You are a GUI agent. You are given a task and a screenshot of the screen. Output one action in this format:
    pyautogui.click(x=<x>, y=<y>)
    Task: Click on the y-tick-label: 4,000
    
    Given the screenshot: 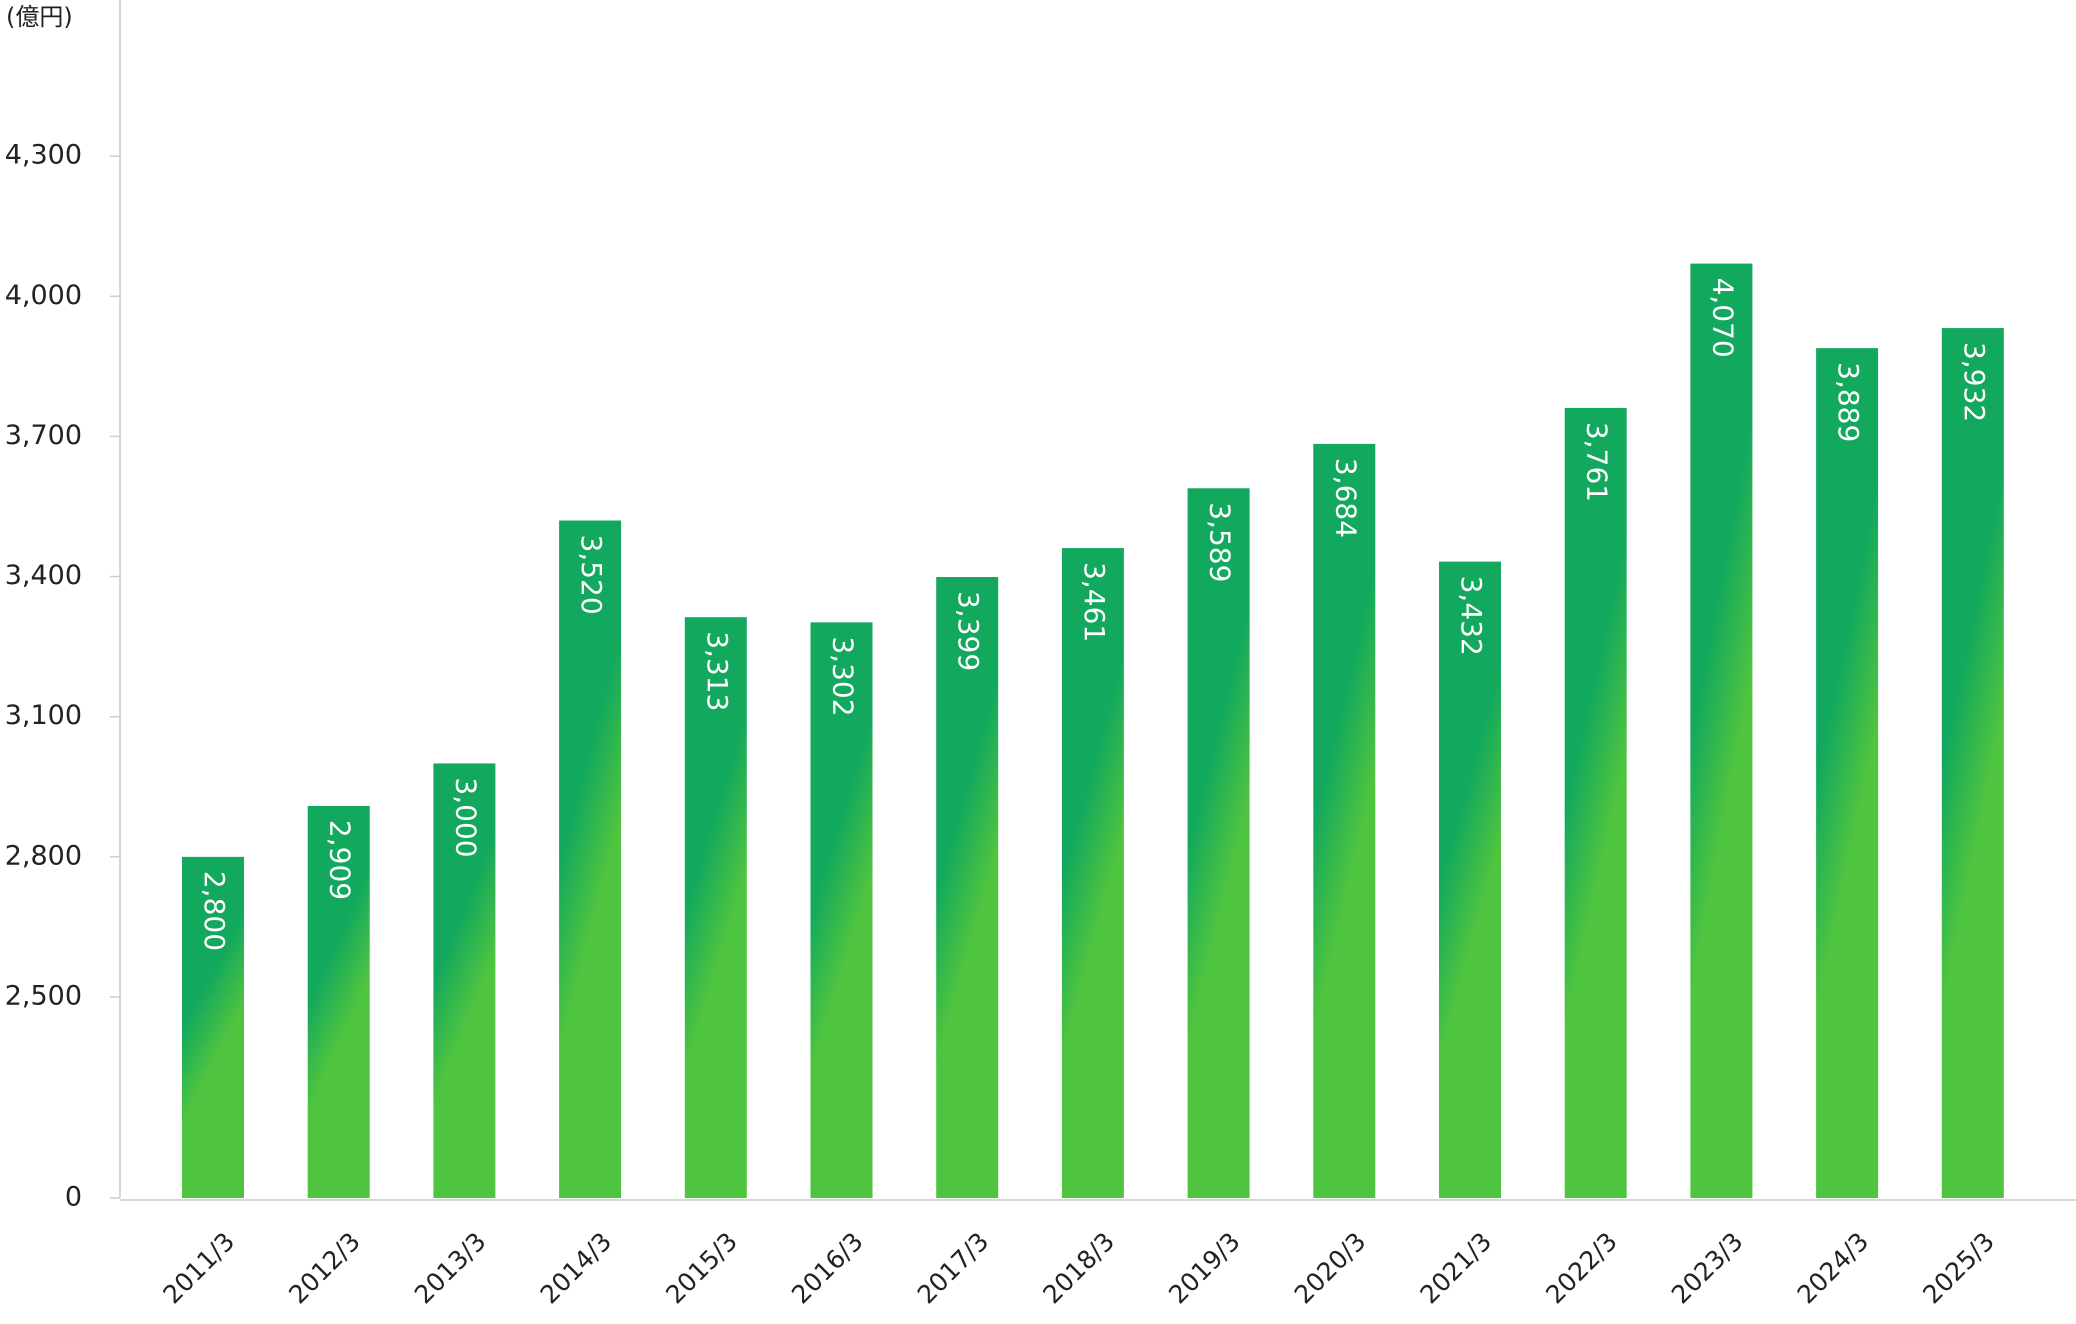 What is the action you would take?
    pyautogui.click(x=43, y=295)
    